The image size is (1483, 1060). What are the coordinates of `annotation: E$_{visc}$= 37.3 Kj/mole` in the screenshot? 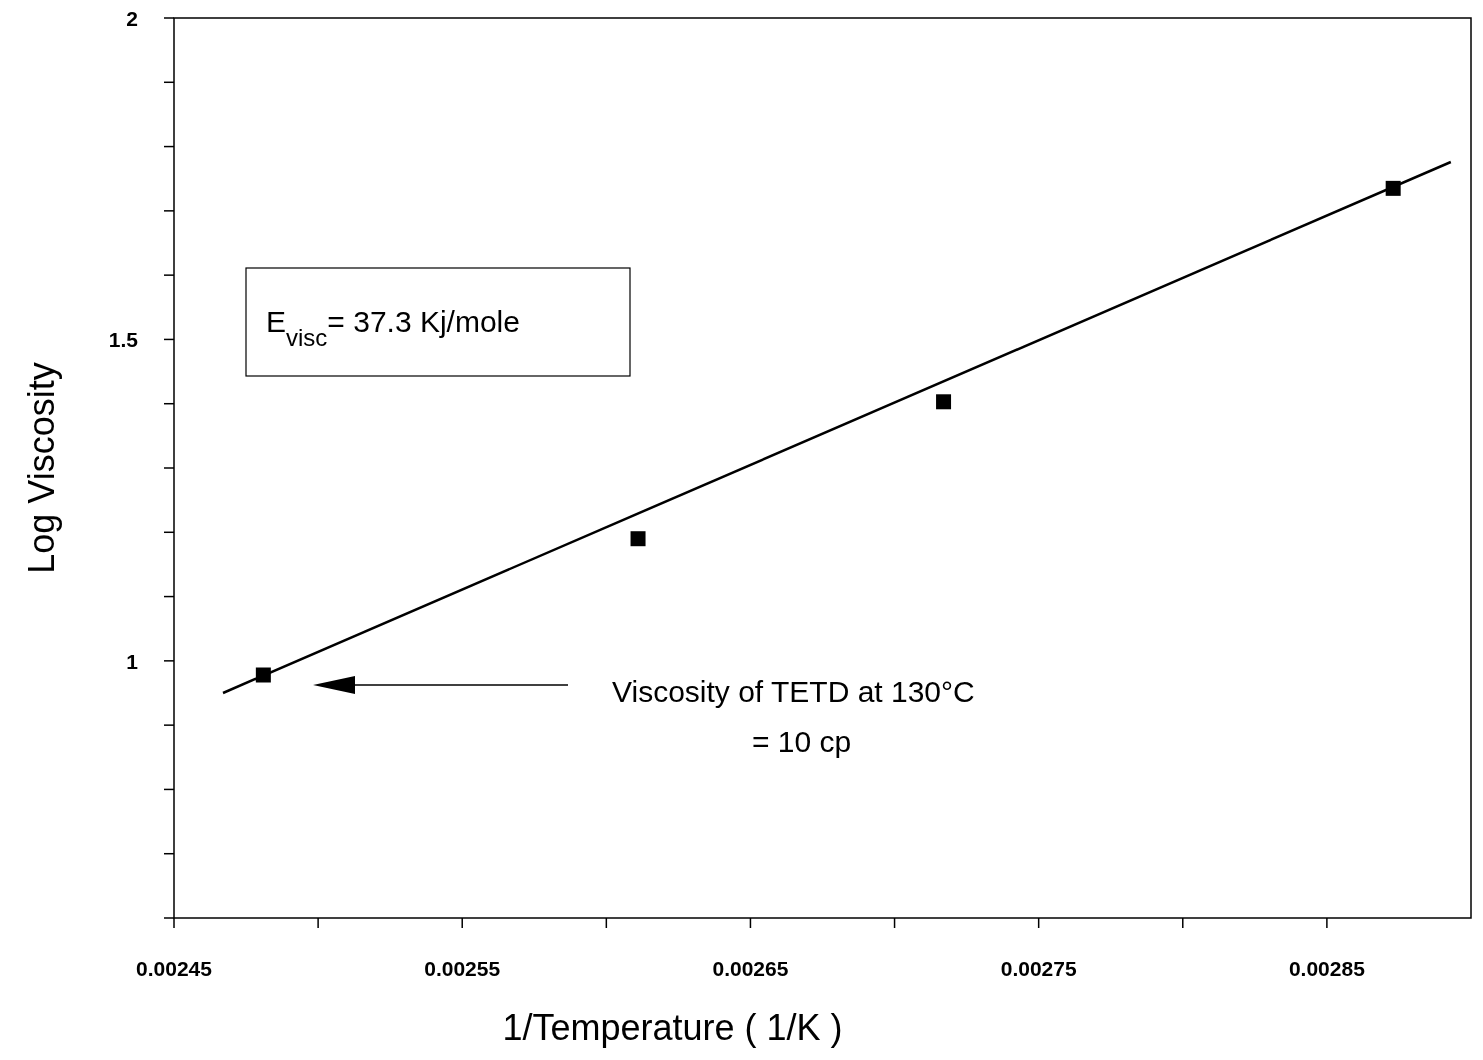 It's located at (393, 328).